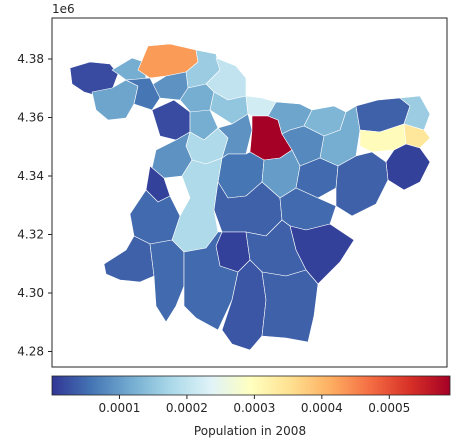 The height and width of the screenshot is (448, 459). I want to click on colorbar-tick-label: 0.0002, so click(187, 408).